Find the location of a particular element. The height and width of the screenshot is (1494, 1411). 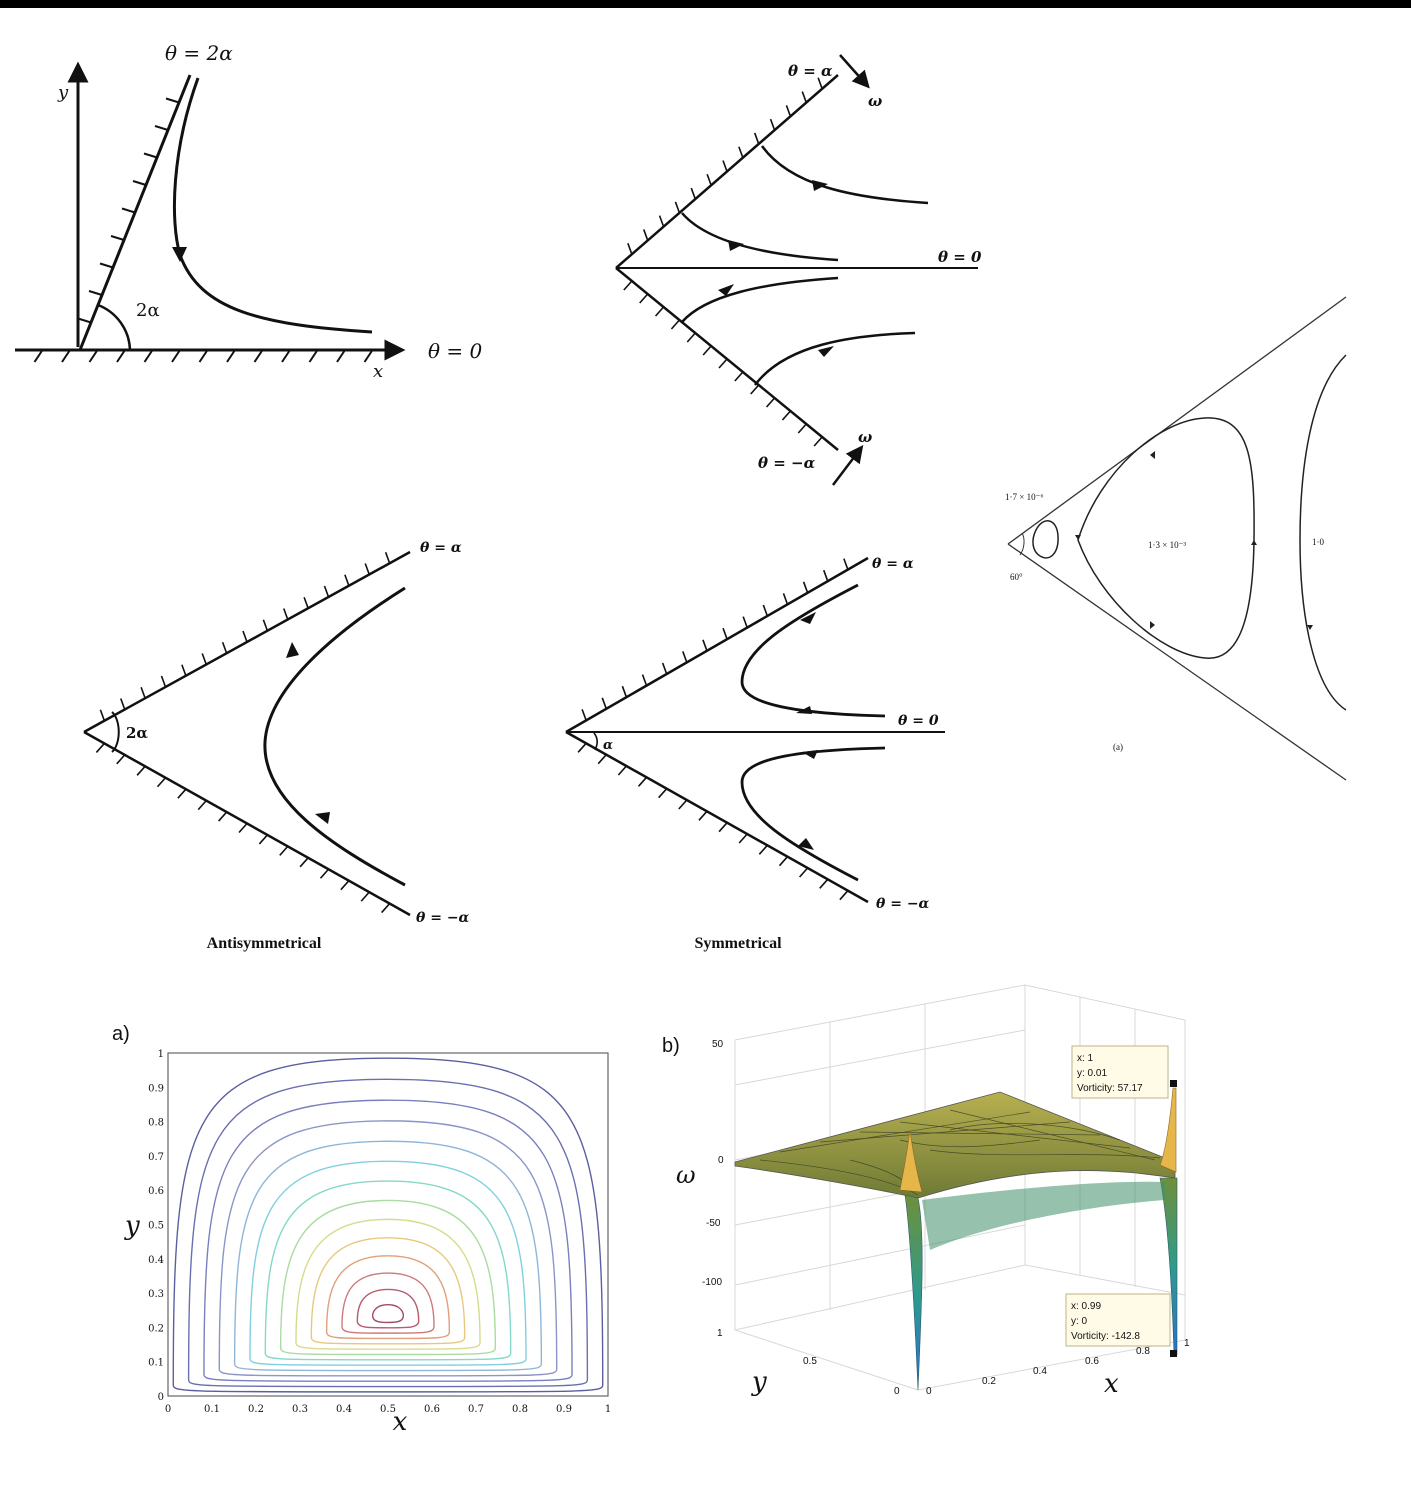

datatip-bottom-vorticity: Vorticity: -142.8 is located at coordinates (1105, 1336).